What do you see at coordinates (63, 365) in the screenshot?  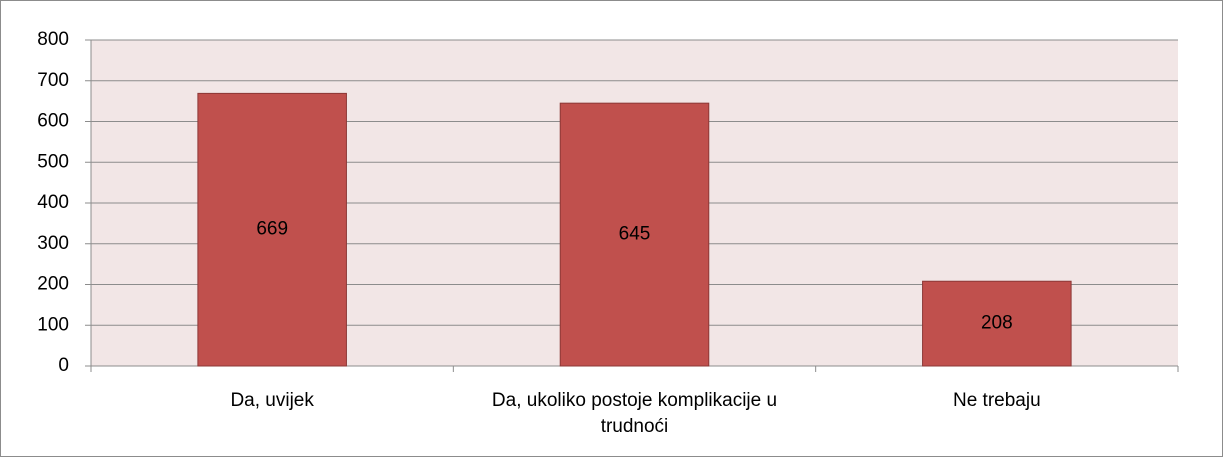 I see `y-tick-label: 0` at bounding box center [63, 365].